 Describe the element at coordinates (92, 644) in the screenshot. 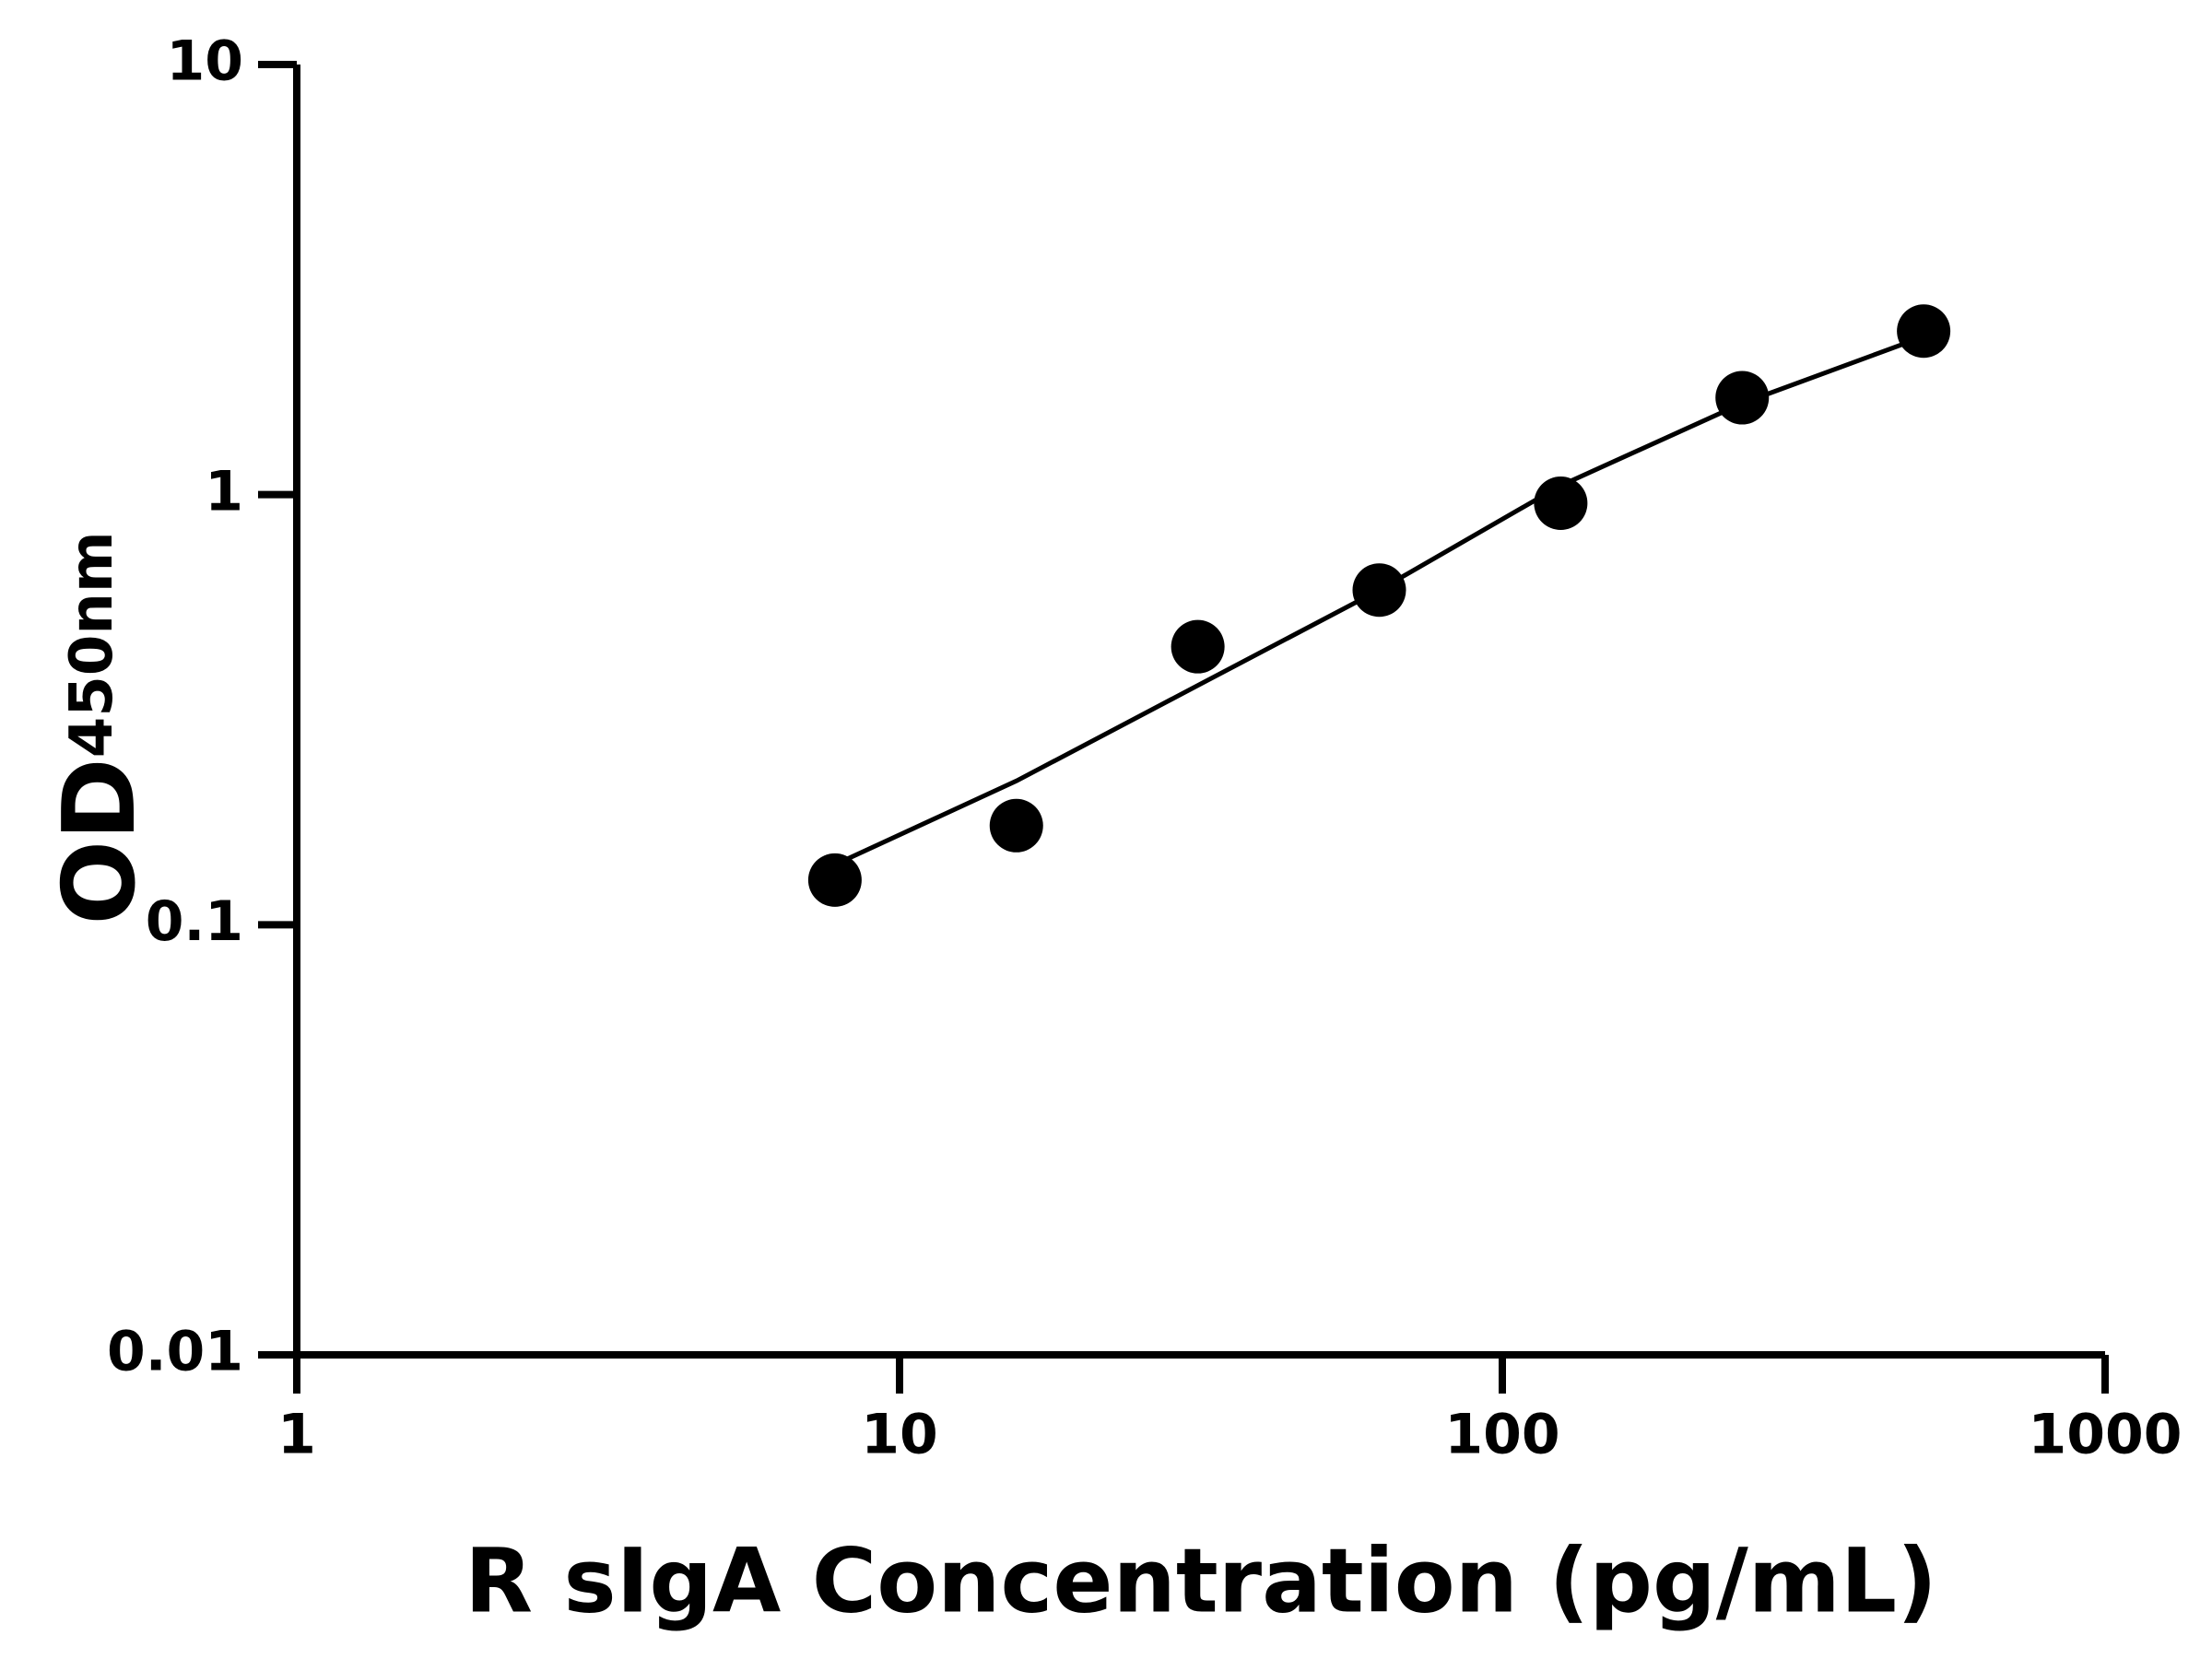

I see `y-axis-title-sub: 450nm` at that location.